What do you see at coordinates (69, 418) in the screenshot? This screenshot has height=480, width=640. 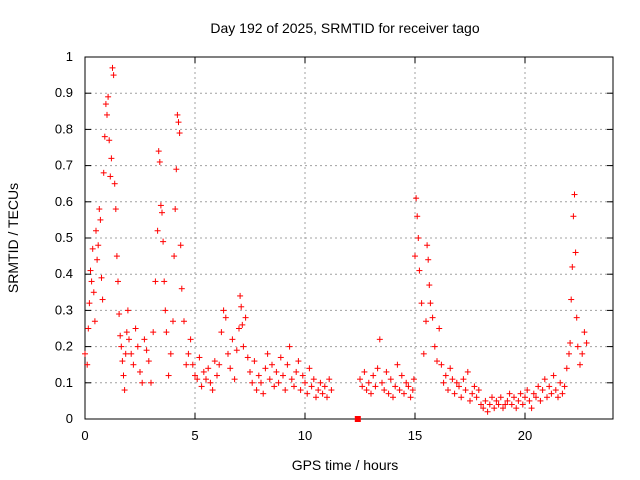 I see `y-tick-label: 0` at bounding box center [69, 418].